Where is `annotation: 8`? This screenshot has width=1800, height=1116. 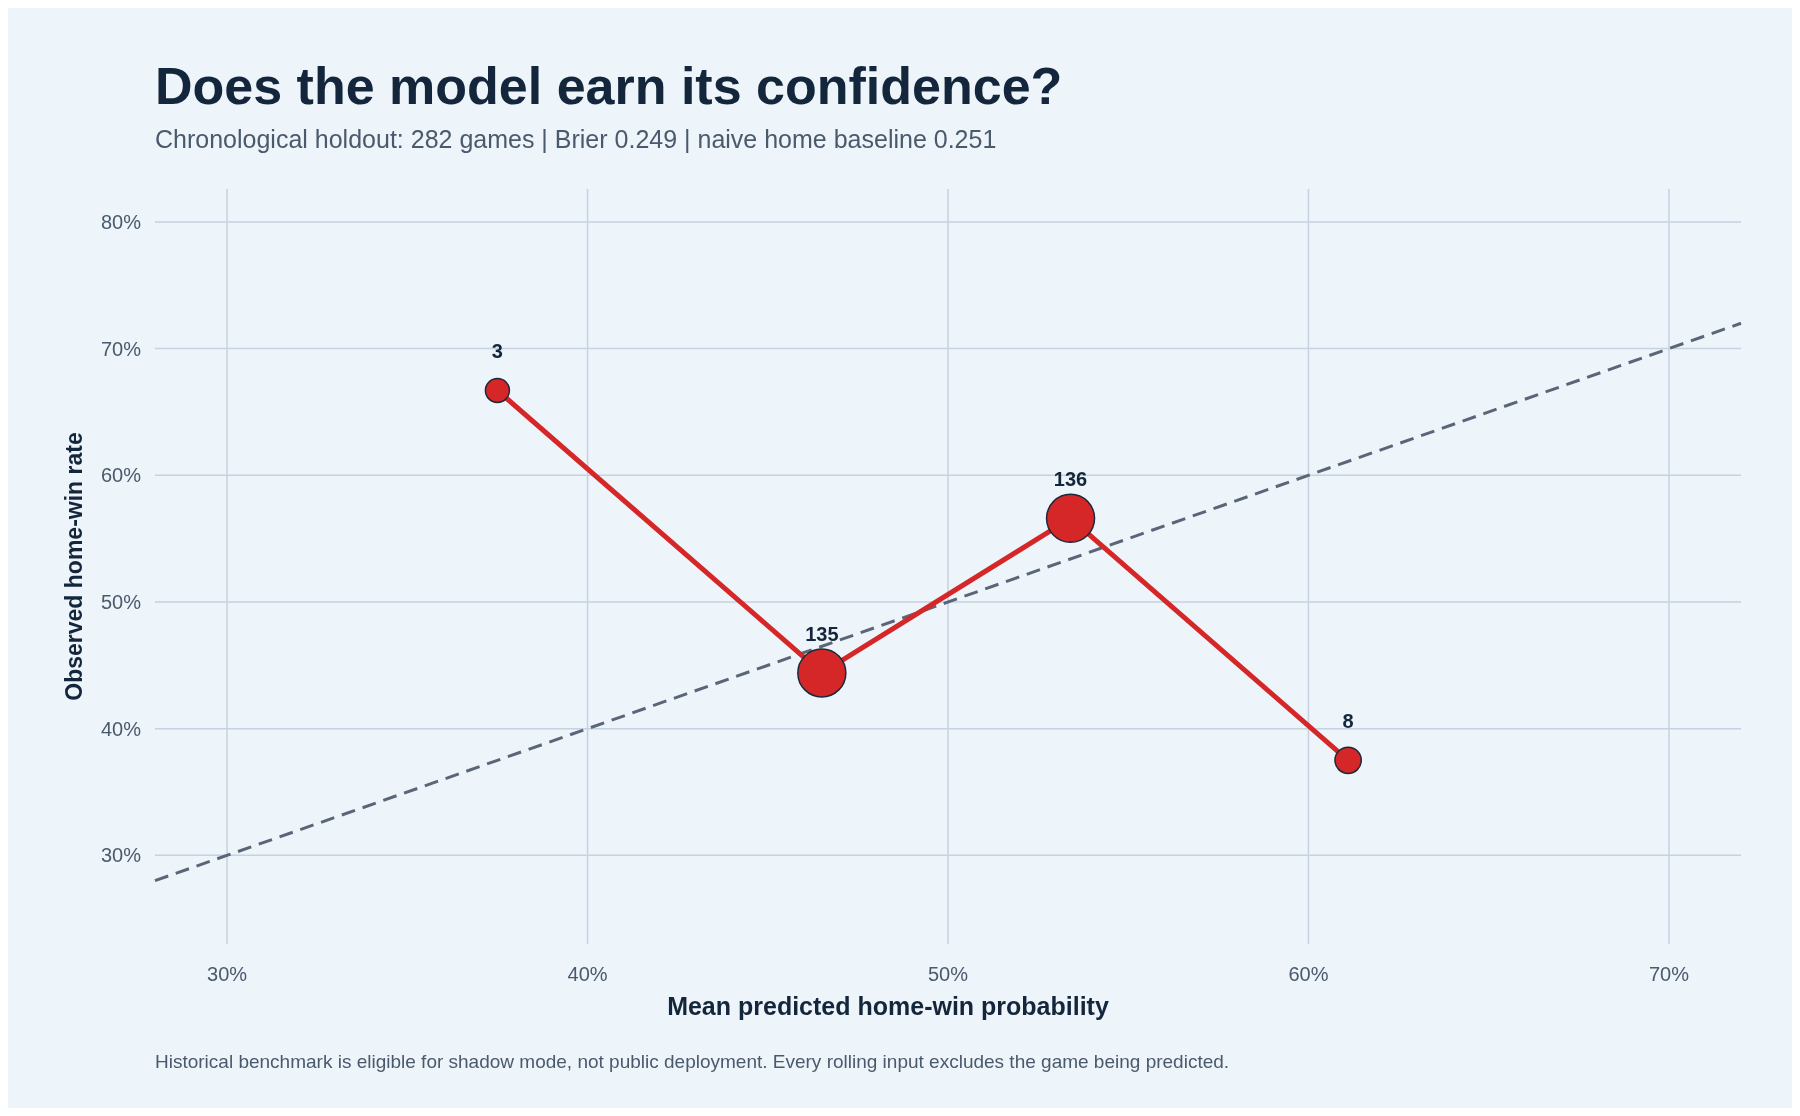
annotation: 8 is located at coordinates (1348, 721).